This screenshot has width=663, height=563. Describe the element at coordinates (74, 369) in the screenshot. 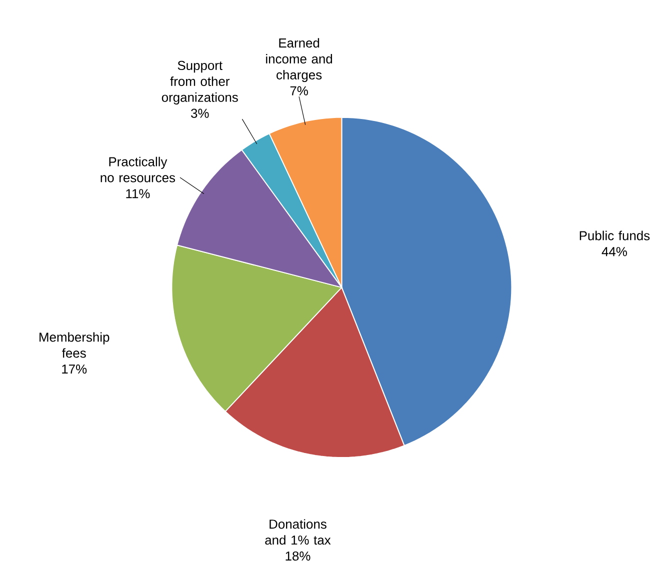

I see `data-label: 17%` at that location.